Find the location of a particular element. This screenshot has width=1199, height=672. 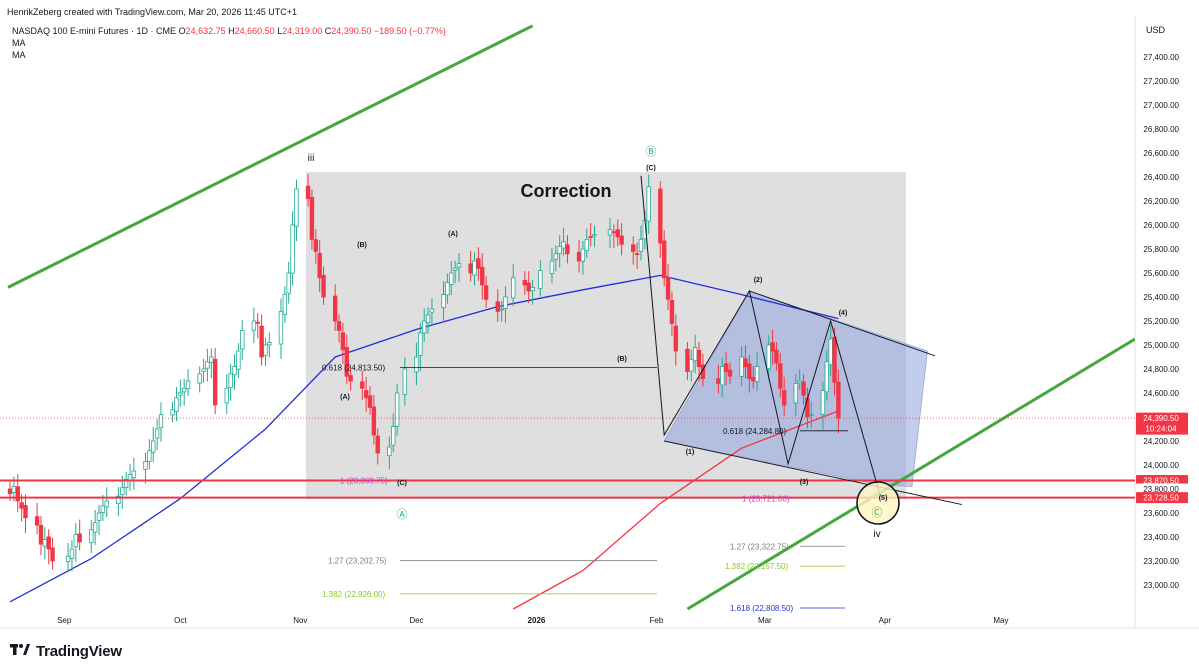

x-tick-label: May is located at coordinates (1000, 620).